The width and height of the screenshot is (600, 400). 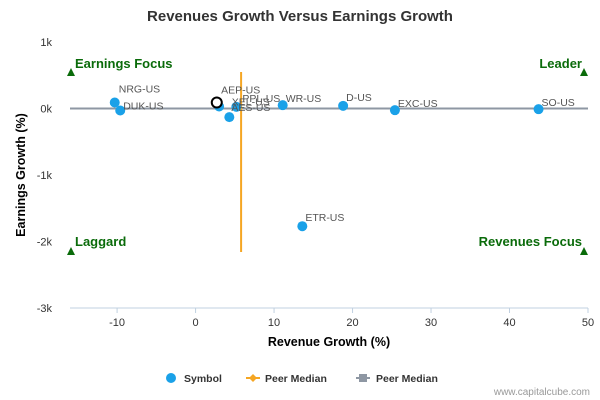 I want to click on legend-diamond-icon, so click(x=253, y=378).